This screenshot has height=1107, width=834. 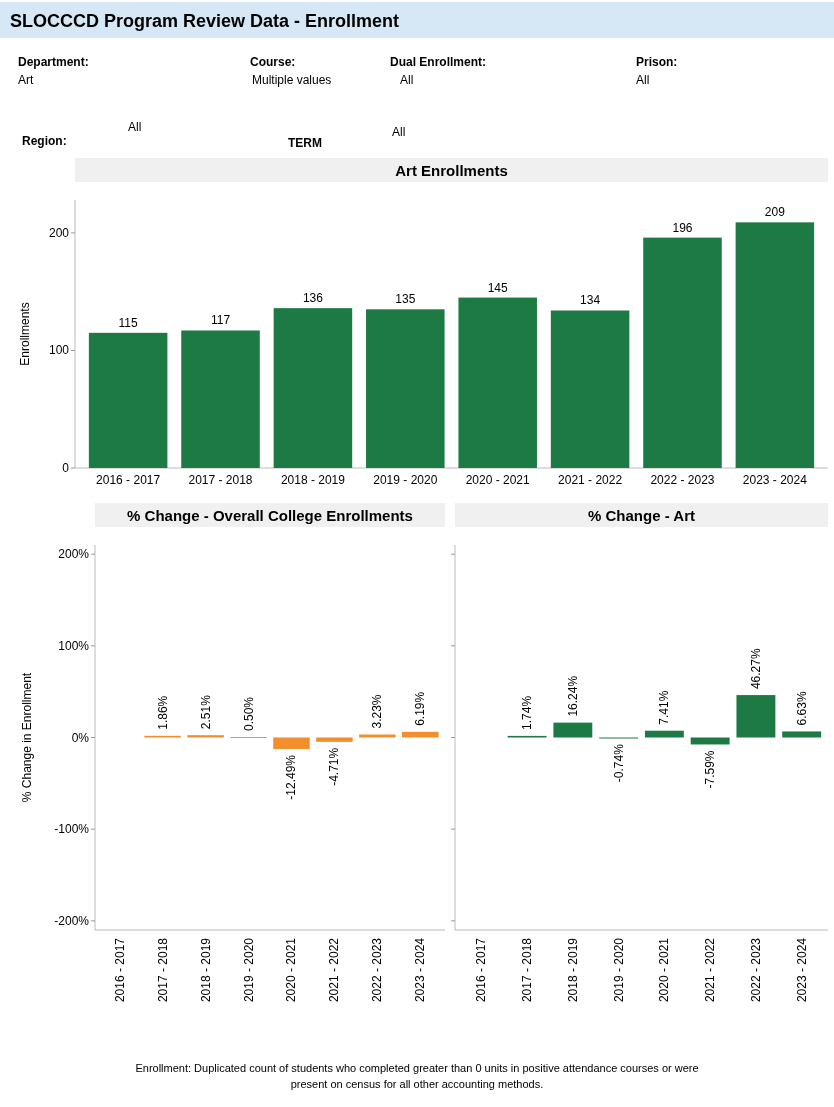 I want to click on data-label: 1.74%, so click(x=527, y=712).